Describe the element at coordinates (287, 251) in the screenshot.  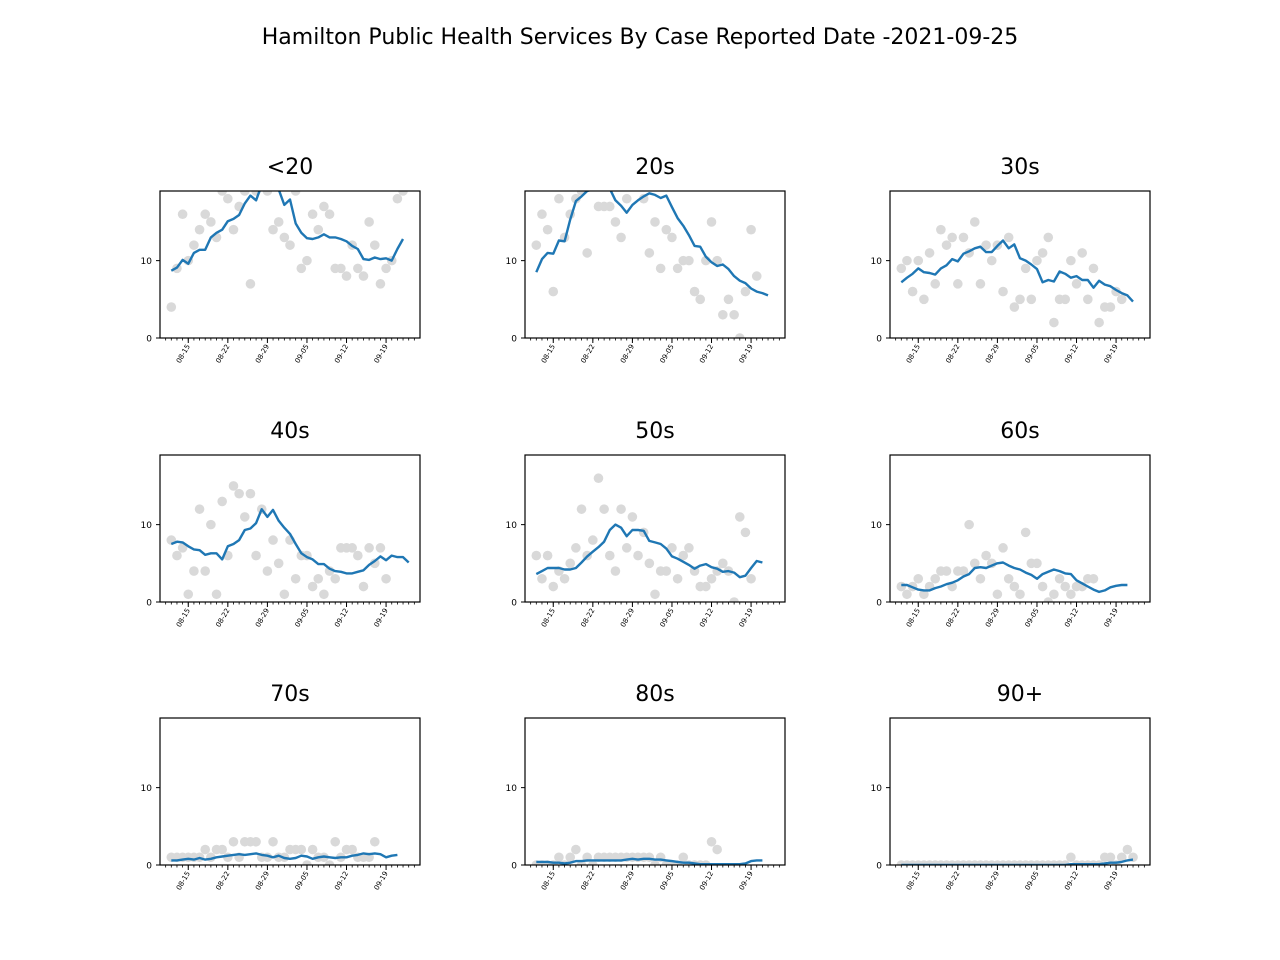
I see `panel-1-scatter` at that location.